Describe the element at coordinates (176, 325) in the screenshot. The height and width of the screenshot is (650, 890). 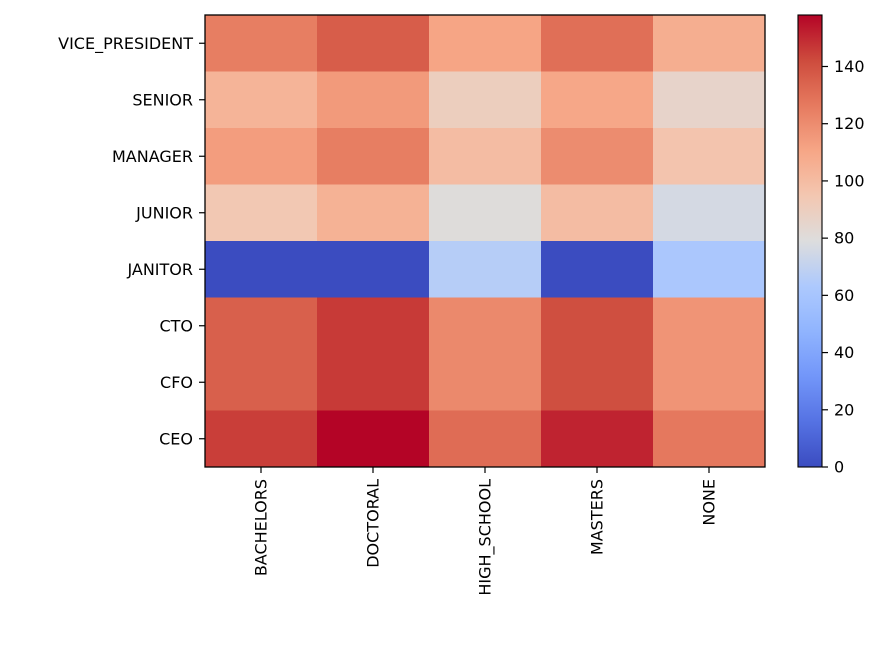
I see `y-tick-label: CTO` at that location.